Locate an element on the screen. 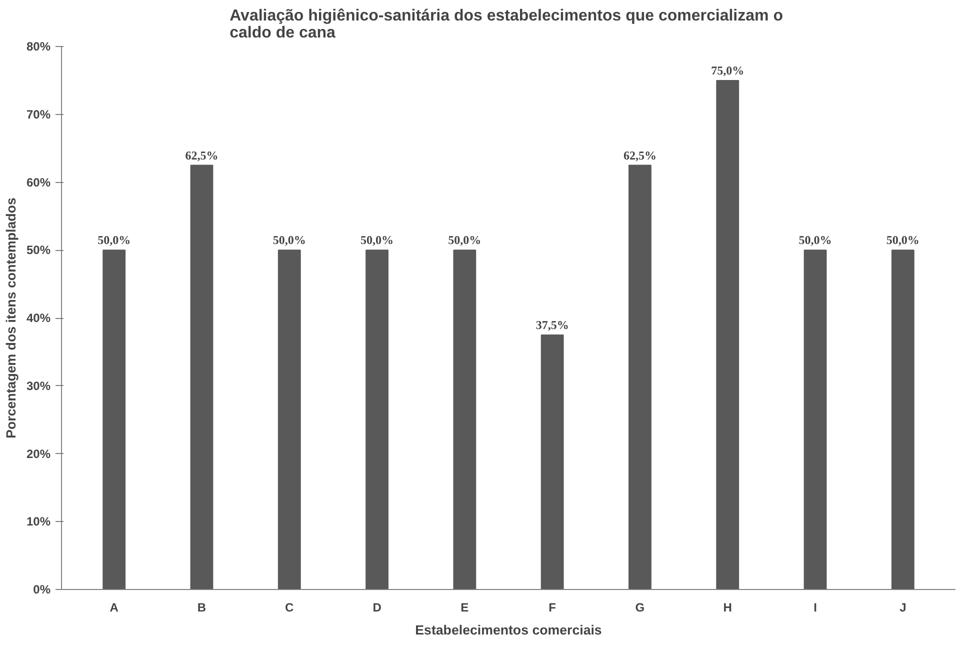  y-tick-label: 70% is located at coordinates (38, 114).